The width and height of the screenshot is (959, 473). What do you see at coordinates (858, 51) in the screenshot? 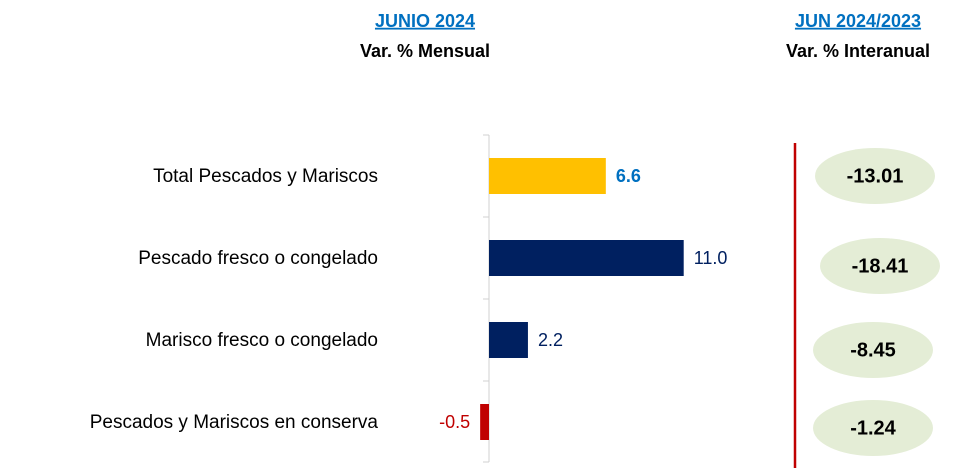
I see `right-header-subtitle: Var. % Interanual` at bounding box center [858, 51].